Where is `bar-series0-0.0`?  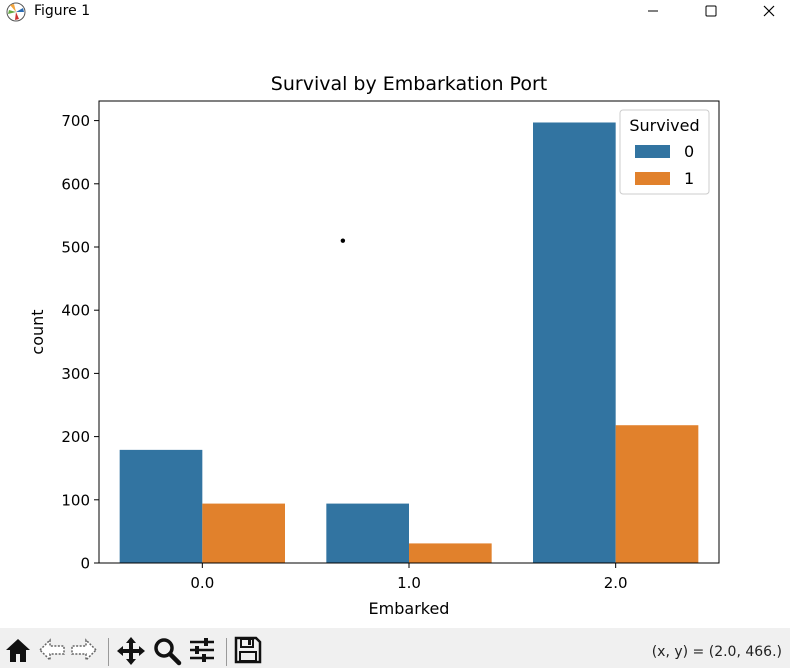
bar-series0-0.0 is located at coordinates (161, 506).